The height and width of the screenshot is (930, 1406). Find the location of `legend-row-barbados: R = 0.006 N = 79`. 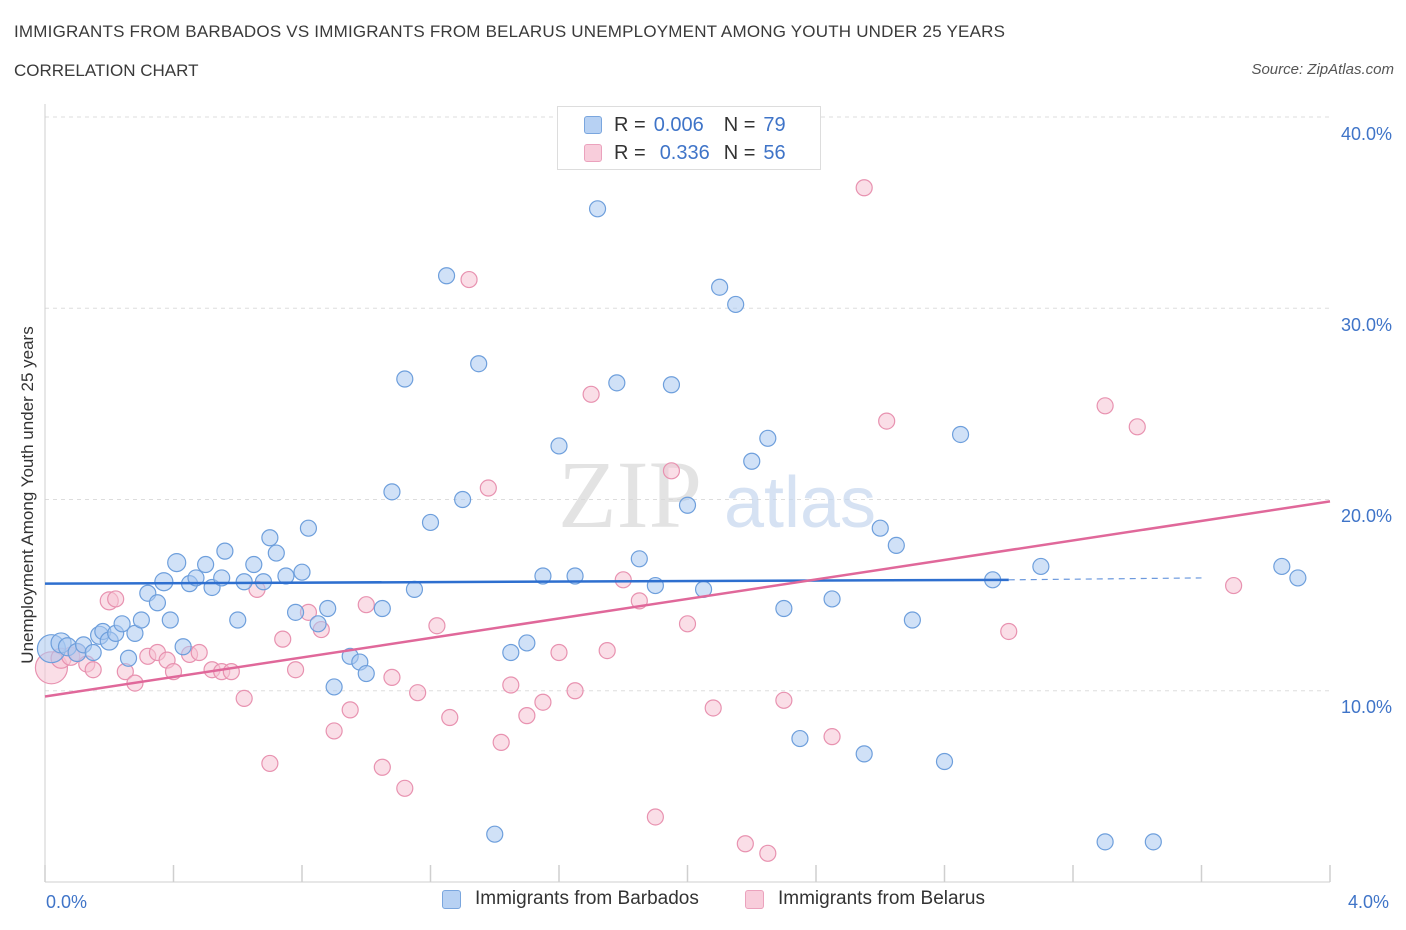

legend-row-barbados: R = 0.006 N = 79 is located at coordinates (685, 125).